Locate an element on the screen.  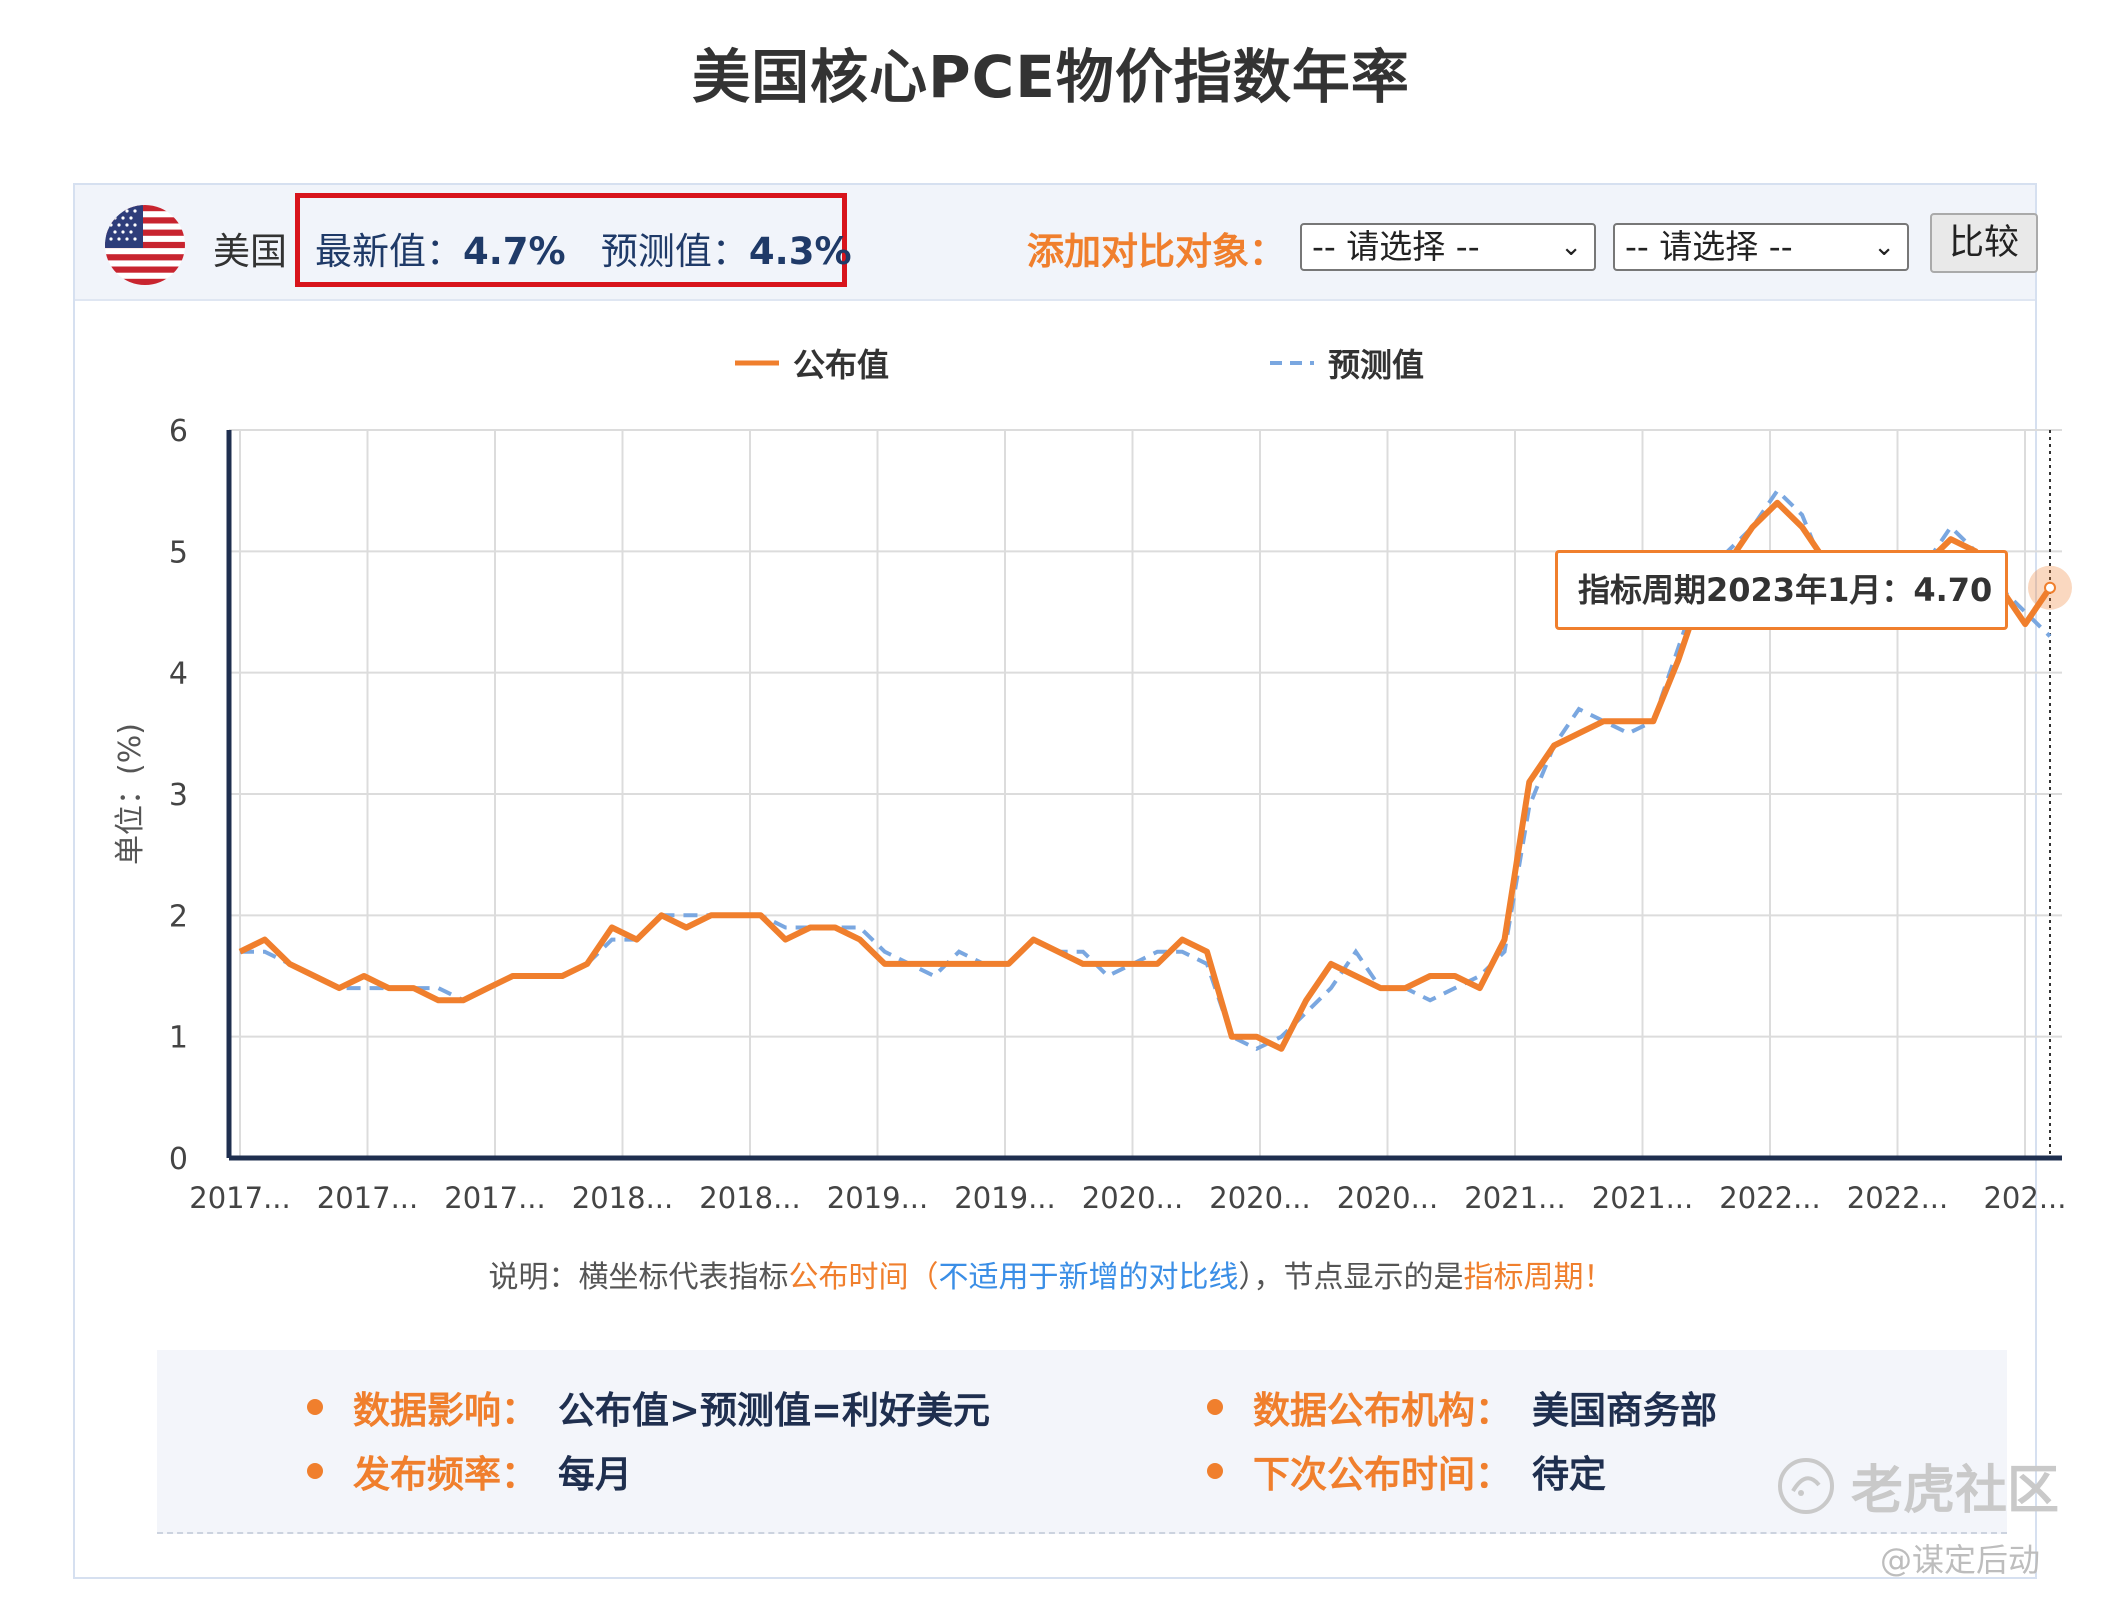
info-frequency-value: 每月 is located at coordinates (595, 1474).